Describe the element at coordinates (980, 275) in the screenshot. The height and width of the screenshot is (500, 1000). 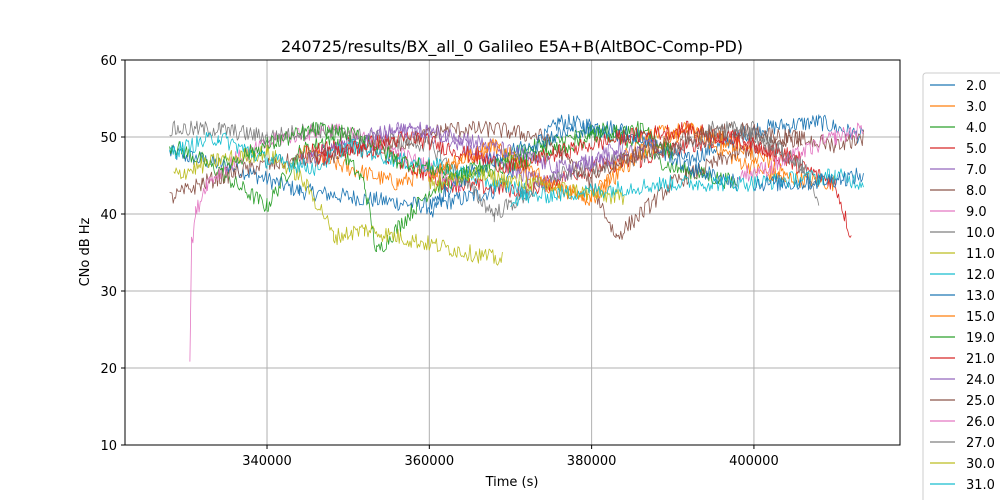
I see `legend-entry-label: 12.0` at that location.